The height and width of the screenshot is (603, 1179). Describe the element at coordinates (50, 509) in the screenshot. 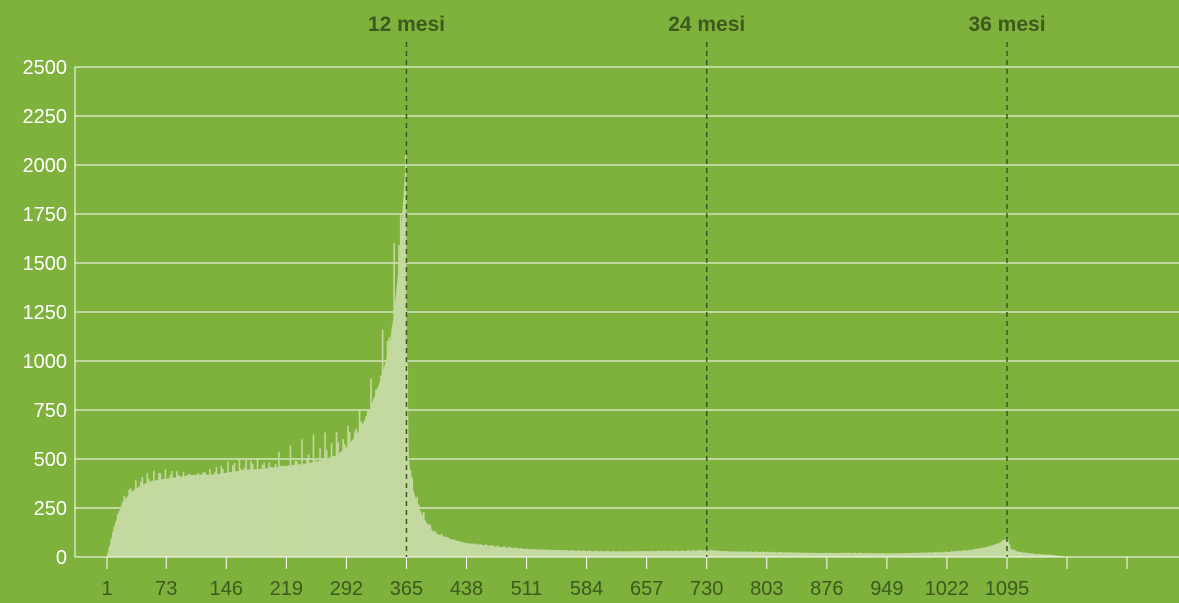

I see `y-tick-label: 250` at that location.